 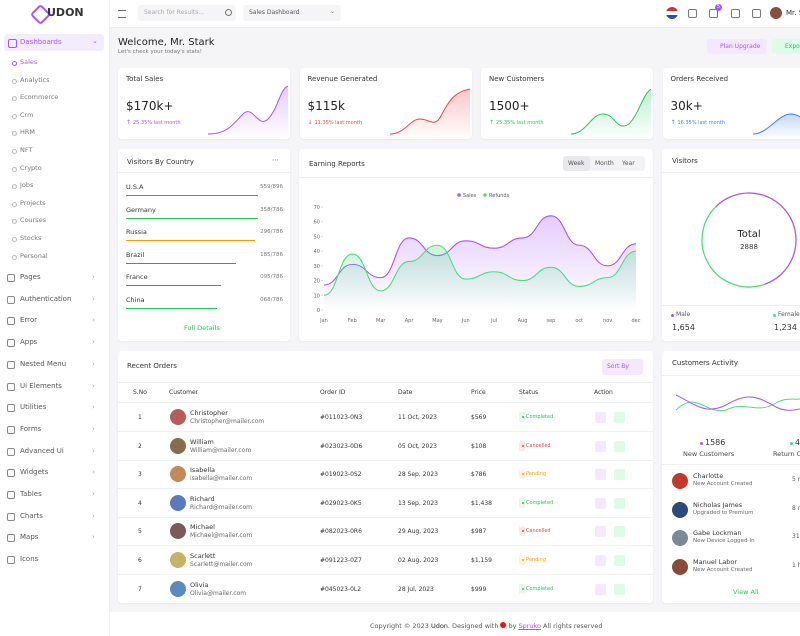 What do you see at coordinates (31, 515) in the screenshot?
I see `menu-item: Charts` at bounding box center [31, 515].